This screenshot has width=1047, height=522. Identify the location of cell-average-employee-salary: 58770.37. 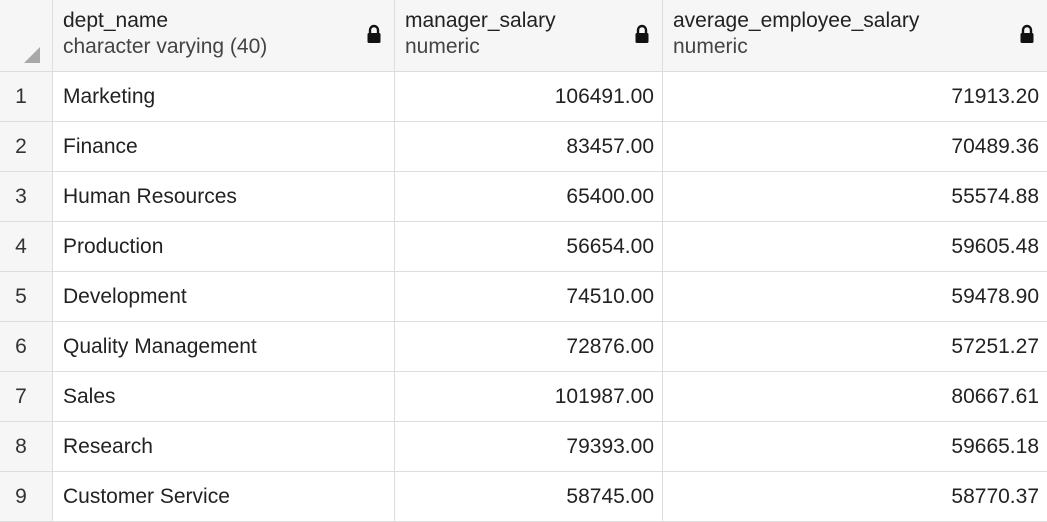
(855, 497).